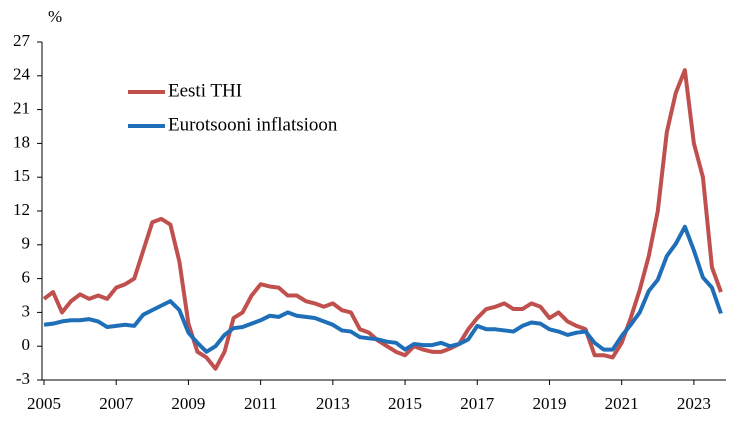 Image resolution: width=756 pixels, height=425 pixels. Describe the element at coordinates (21, 108) in the screenshot. I see `y-tick-label: 21` at that location.